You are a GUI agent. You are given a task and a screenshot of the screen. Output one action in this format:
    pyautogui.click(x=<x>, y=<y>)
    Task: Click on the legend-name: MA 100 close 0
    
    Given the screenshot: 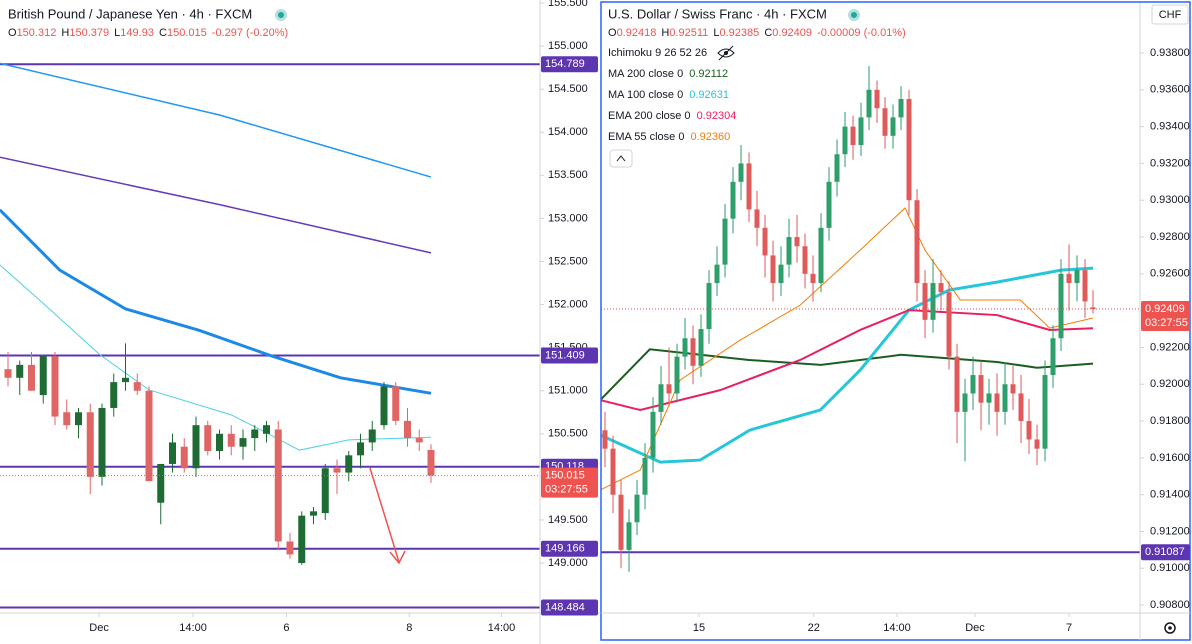 What is the action you would take?
    pyautogui.click(x=645, y=95)
    